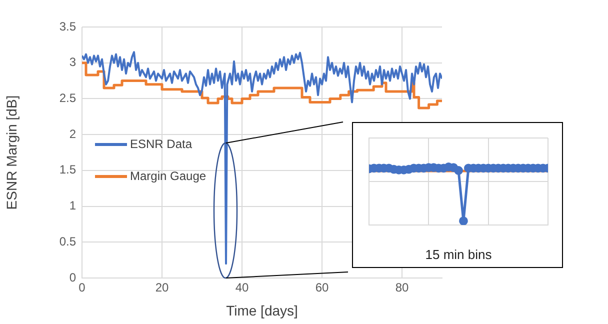  What do you see at coordinates (162, 287) in the screenshot?
I see `x-tick-label: 20` at bounding box center [162, 287].